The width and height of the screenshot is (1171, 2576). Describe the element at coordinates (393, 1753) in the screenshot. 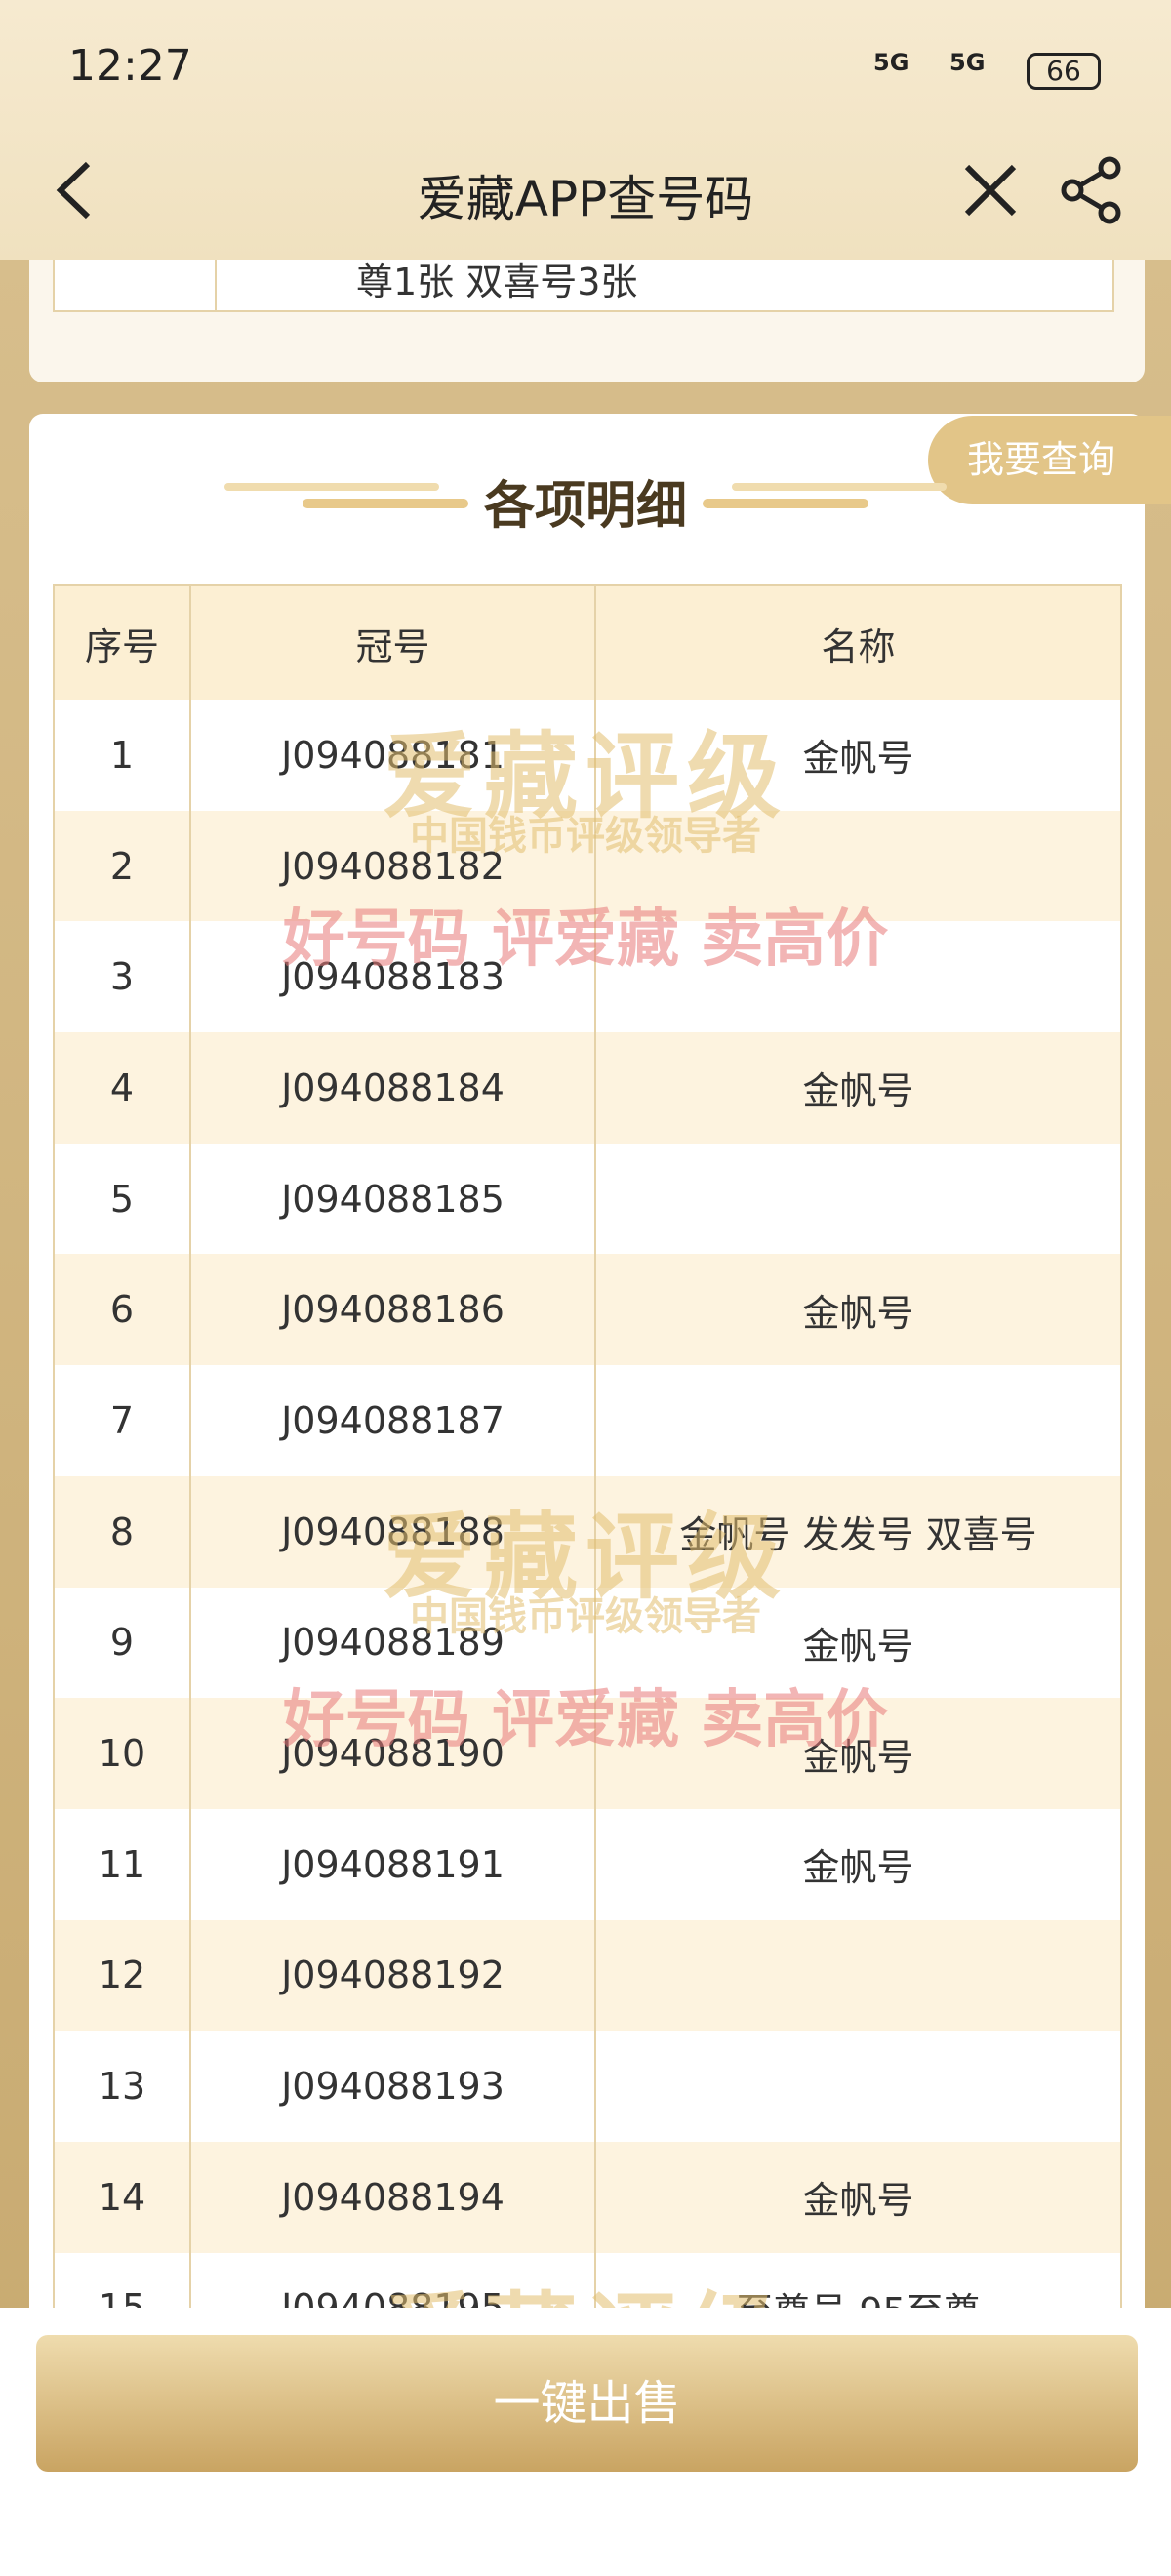

I see `table-cell: J094088190` at that location.